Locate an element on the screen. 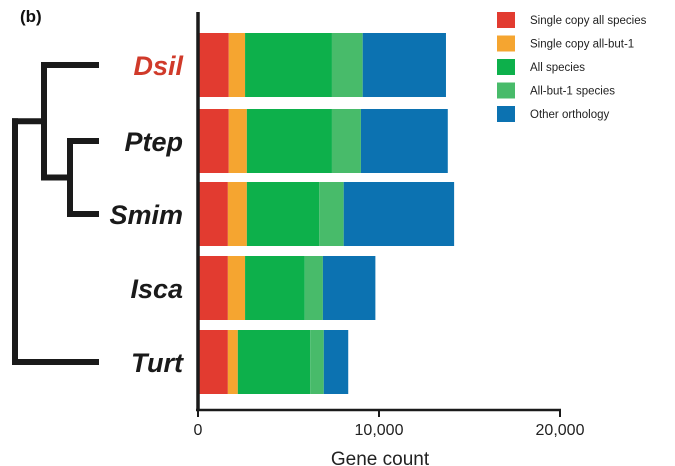  species-label-turt: Turt is located at coordinates (157, 363).